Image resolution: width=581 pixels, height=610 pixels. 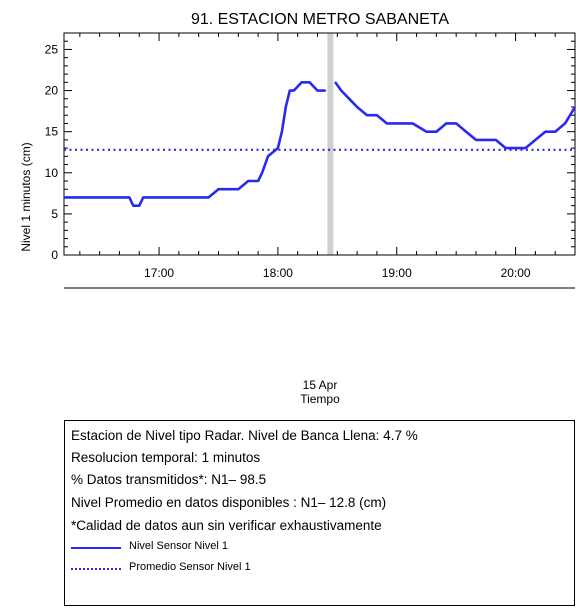 What do you see at coordinates (54, 255) in the screenshot?
I see `y-tick-label: 0` at bounding box center [54, 255].